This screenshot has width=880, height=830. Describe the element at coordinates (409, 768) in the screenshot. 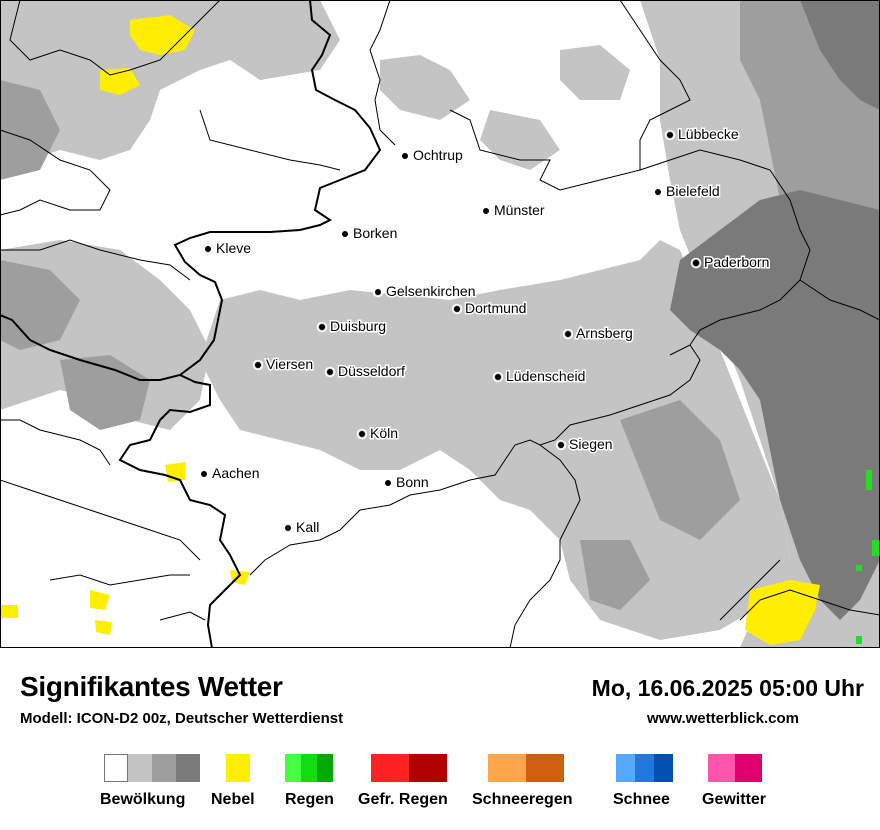

I see `legend-gefr-regen` at that location.